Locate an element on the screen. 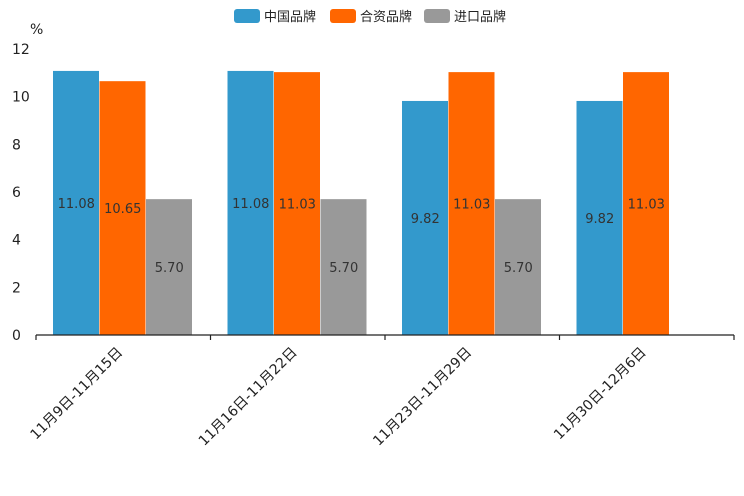 The width and height of the screenshot is (744, 496). legend: 中国品牌 合资品牌 进口品牌 is located at coordinates (370, 17).